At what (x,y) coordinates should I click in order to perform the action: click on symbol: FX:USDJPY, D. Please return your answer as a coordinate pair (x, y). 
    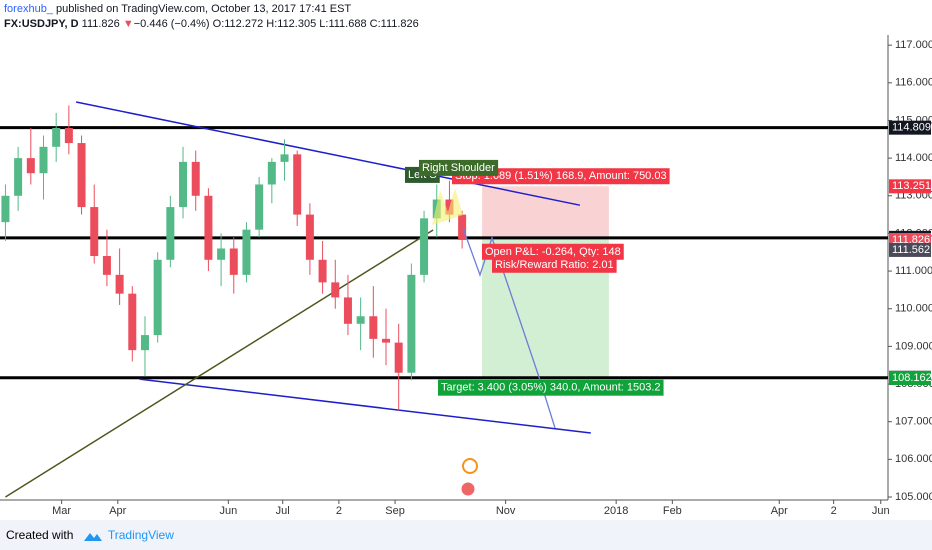
    Looking at the image, I should click on (41, 24).